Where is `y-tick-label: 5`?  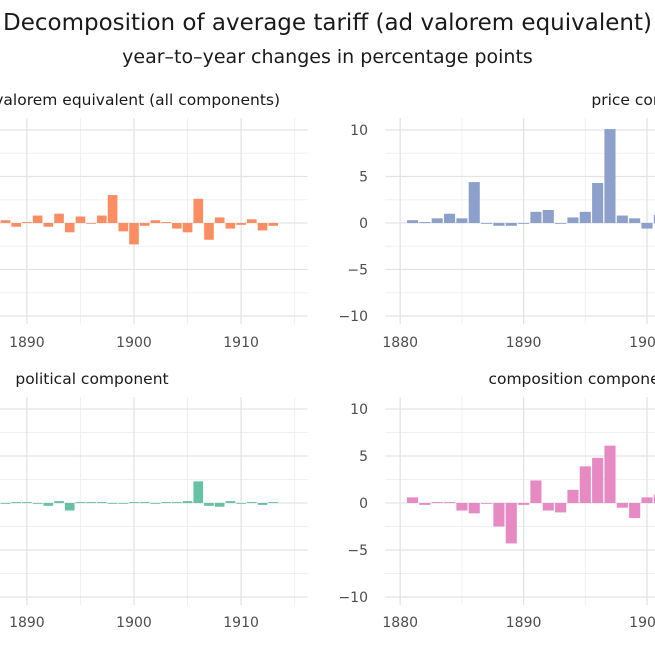 y-tick-label: 5 is located at coordinates (363, 457).